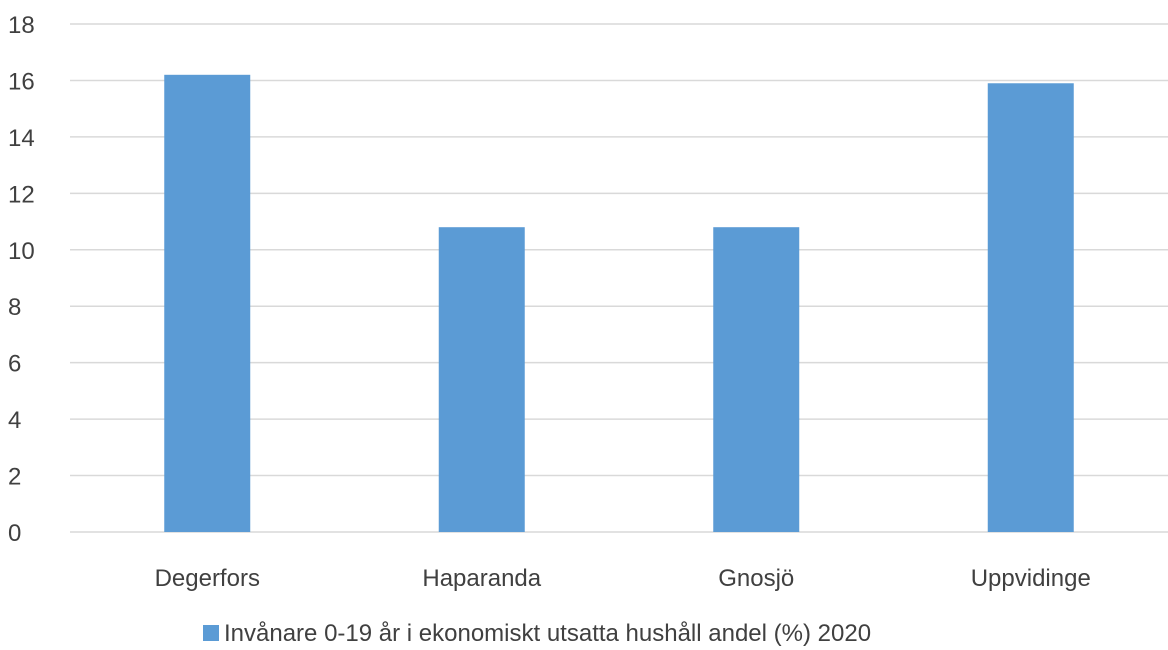 Image resolution: width=1168 pixels, height=650 pixels. Describe the element at coordinates (14, 533) in the screenshot. I see `y-tick-label: 0` at that location.